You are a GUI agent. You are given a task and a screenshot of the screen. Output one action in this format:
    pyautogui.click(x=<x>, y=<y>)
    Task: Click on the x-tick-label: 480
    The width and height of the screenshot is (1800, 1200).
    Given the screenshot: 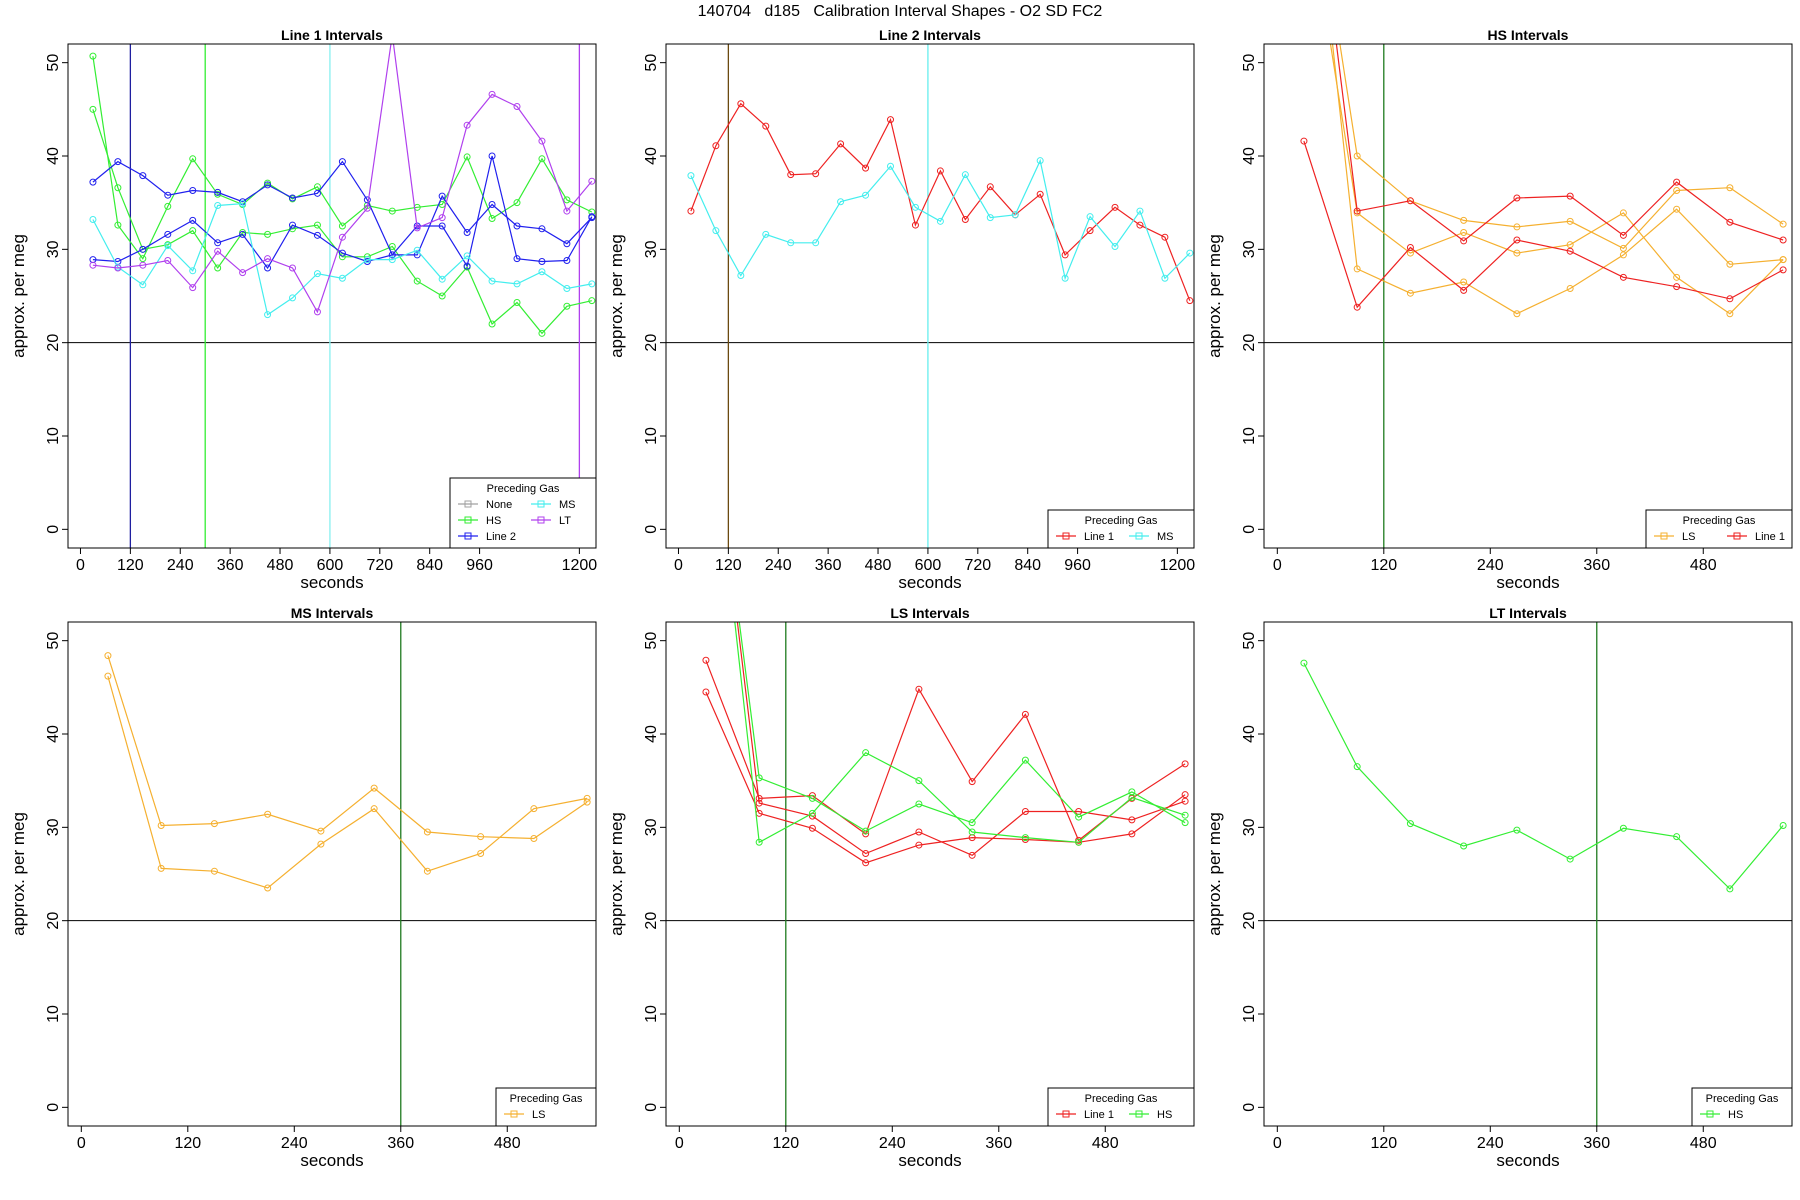 What is the action you would take?
    pyautogui.click(x=1703, y=565)
    